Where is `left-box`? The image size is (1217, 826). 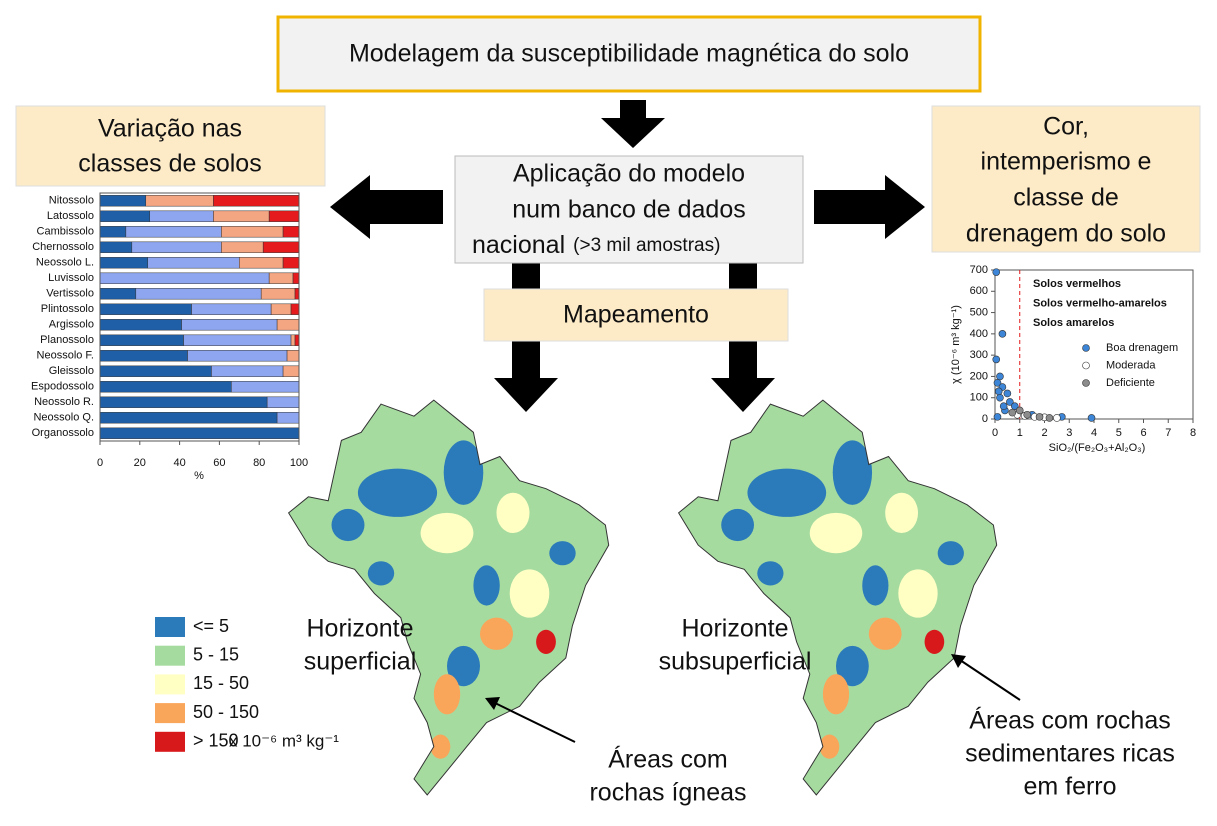 left-box is located at coordinates (170, 146).